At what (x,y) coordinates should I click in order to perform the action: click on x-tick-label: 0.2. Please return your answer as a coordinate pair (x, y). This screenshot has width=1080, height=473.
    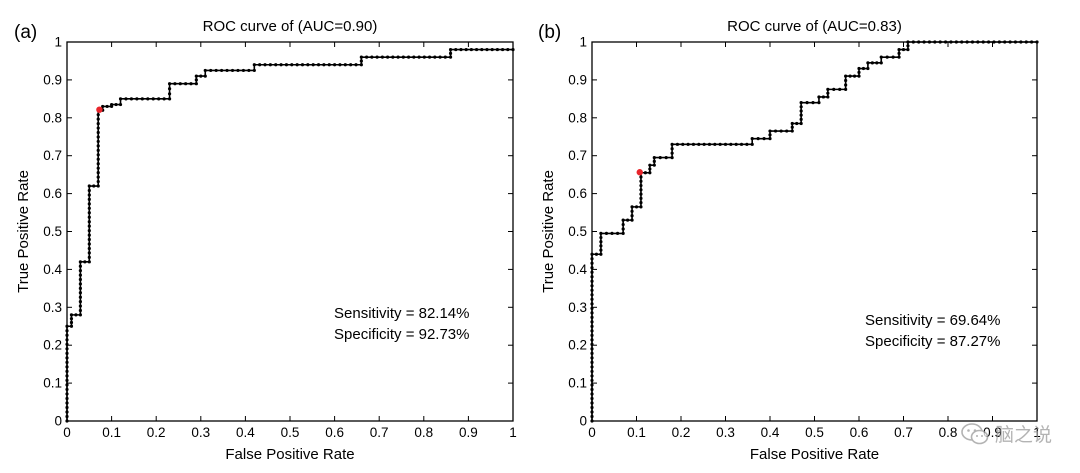
    Looking at the image, I should click on (681, 432).